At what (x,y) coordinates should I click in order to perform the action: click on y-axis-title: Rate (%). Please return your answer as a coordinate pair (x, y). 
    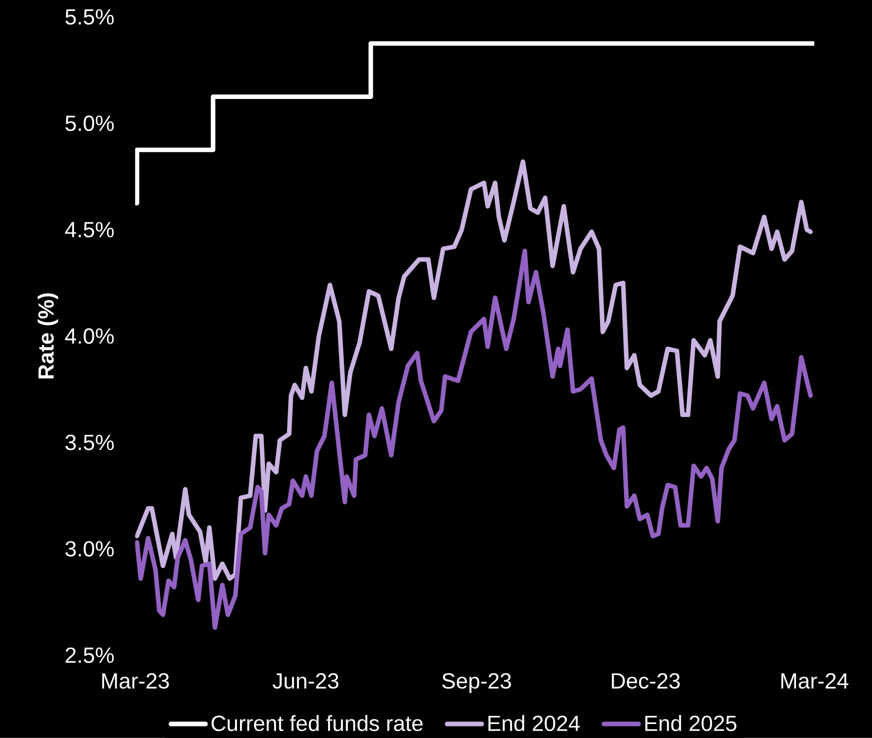
    Looking at the image, I should click on (48, 335).